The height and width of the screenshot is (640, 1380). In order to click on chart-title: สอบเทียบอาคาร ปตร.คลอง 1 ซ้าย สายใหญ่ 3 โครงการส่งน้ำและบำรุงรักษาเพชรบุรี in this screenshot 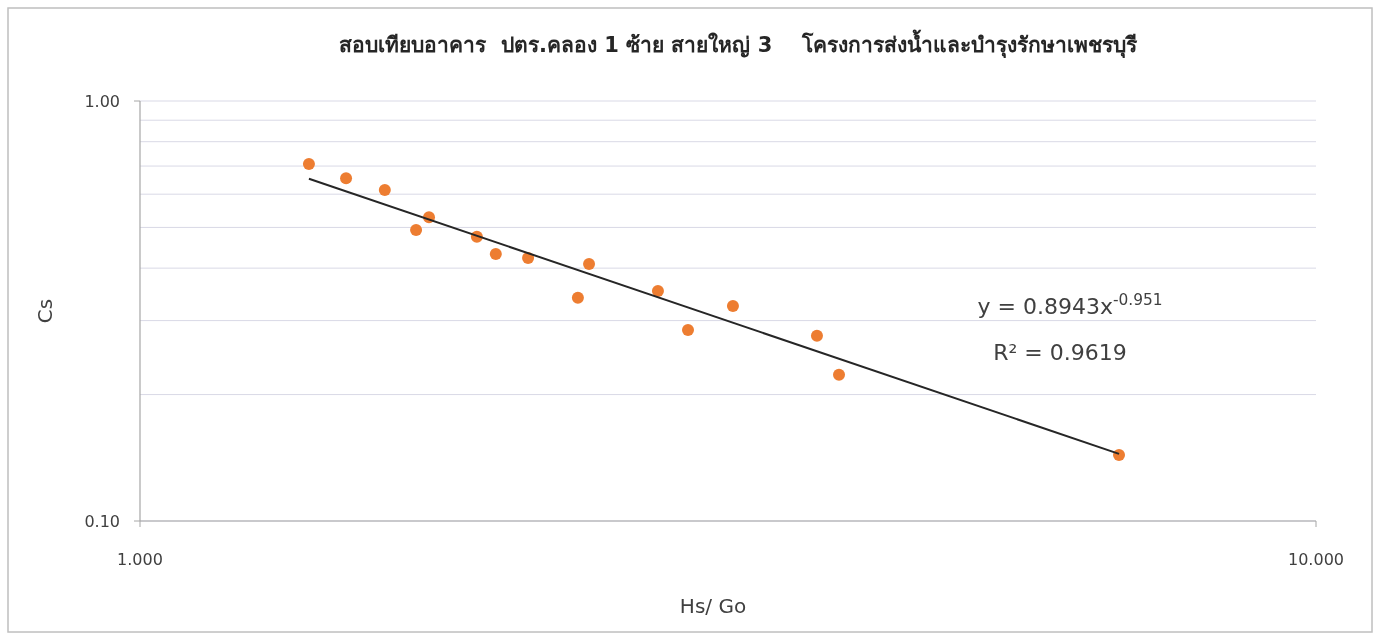, I will do `click(738, 44)`.